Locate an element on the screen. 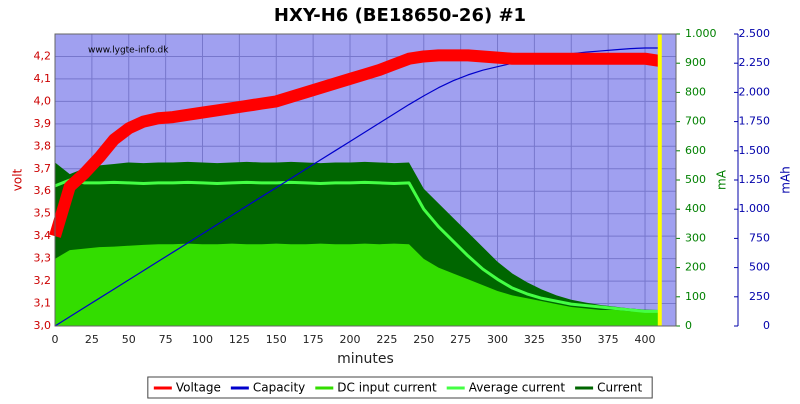 This screenshot has width=800, height=404. x-tick-label: 125 is located at coordinates (239, 339).